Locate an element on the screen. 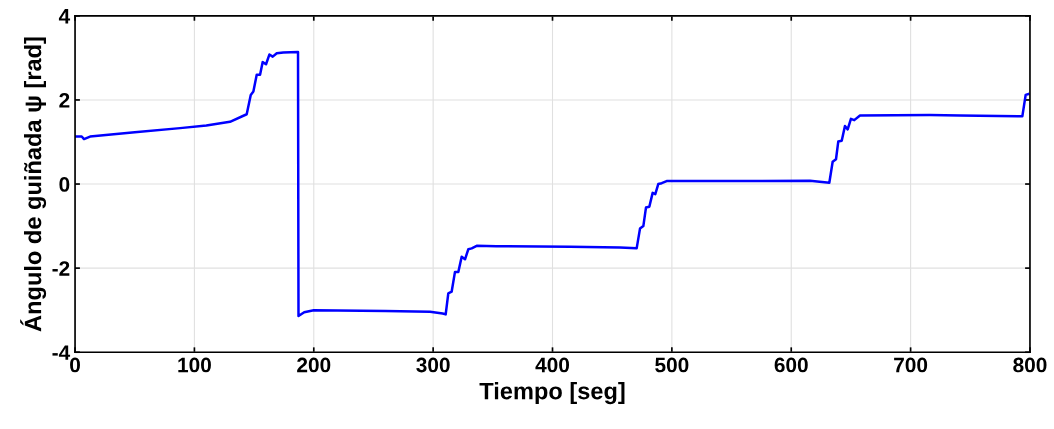 The image size is (1054, 429). y-tick-label: 4 is located at coordinates (64, 16).